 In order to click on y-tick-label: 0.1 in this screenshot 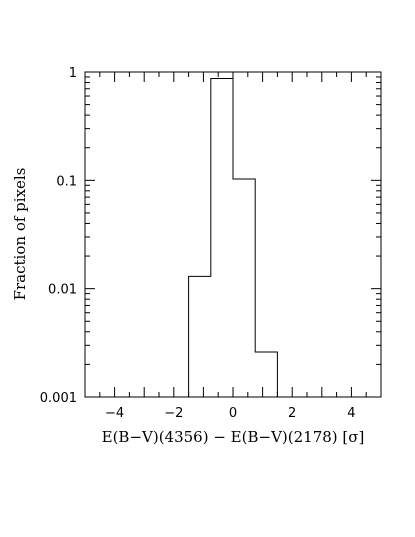, I will do `click(66, 181)`.